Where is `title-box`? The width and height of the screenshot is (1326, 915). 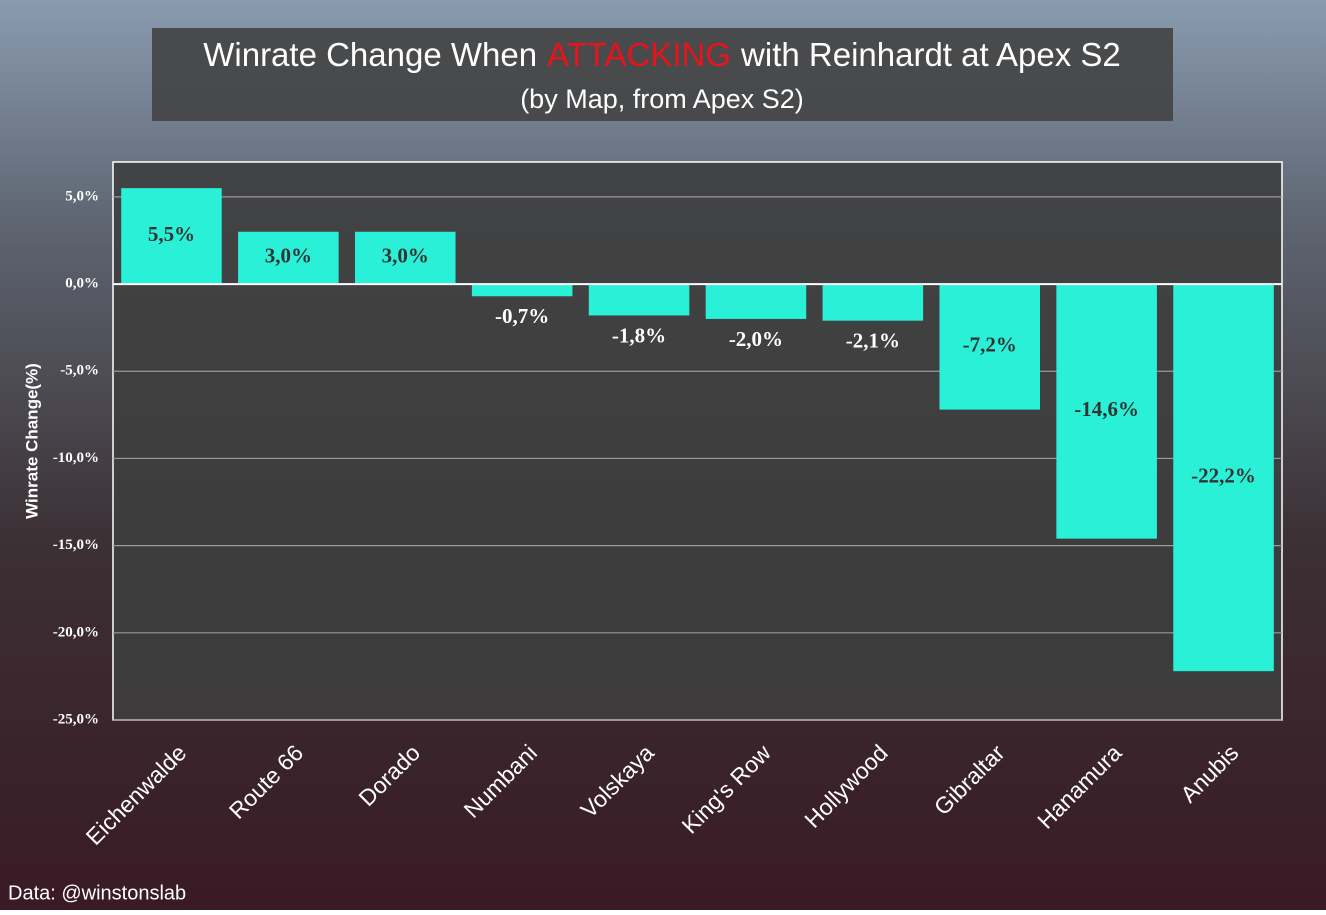 title-box is located at coordinates (662, 74).